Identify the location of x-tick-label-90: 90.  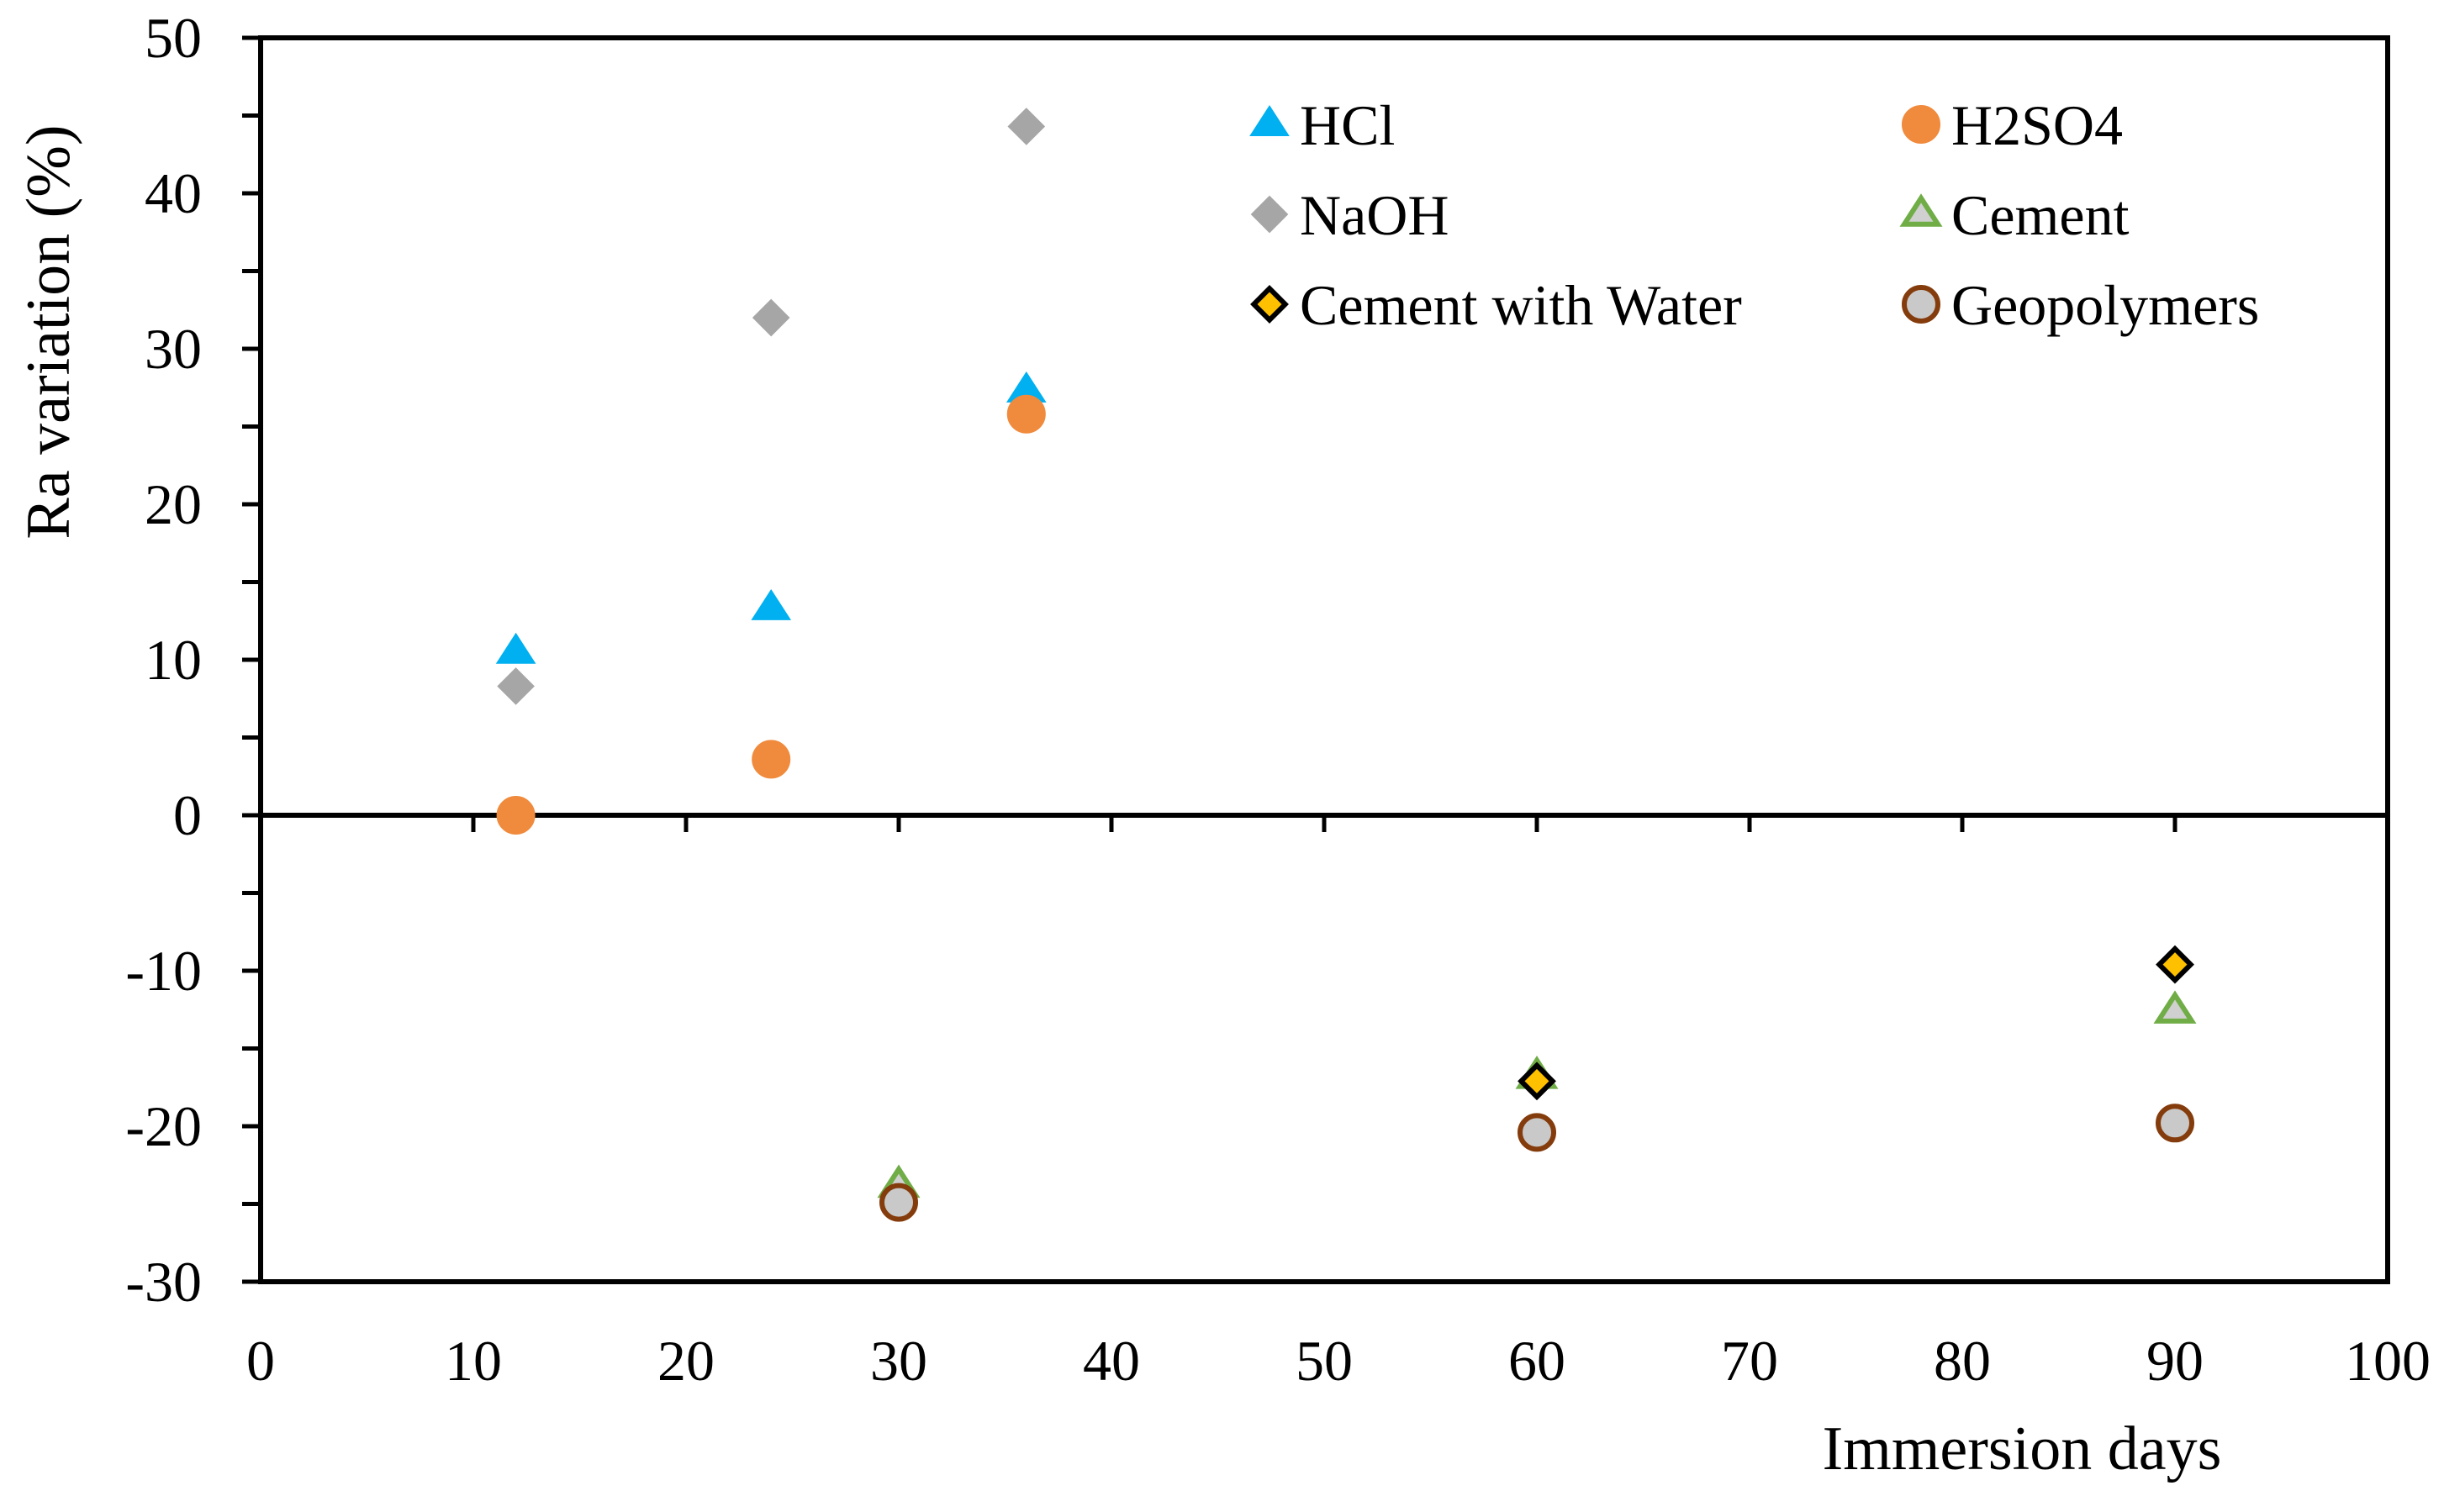
(2175, 1361).